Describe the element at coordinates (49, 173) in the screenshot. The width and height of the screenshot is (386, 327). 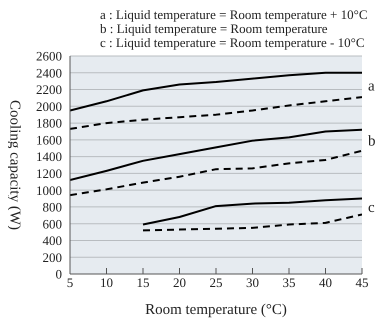
I see `y-tick-label: 1200` at that location.